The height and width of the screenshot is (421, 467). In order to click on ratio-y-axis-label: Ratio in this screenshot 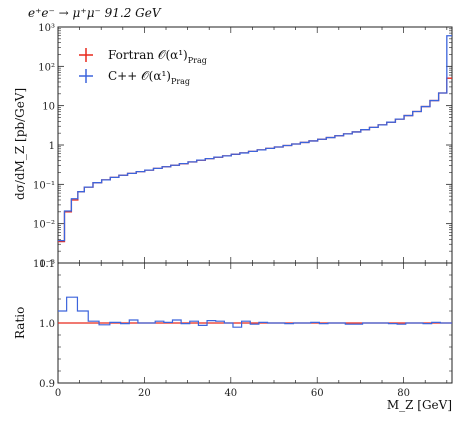, I will do `click(20, 323)`.